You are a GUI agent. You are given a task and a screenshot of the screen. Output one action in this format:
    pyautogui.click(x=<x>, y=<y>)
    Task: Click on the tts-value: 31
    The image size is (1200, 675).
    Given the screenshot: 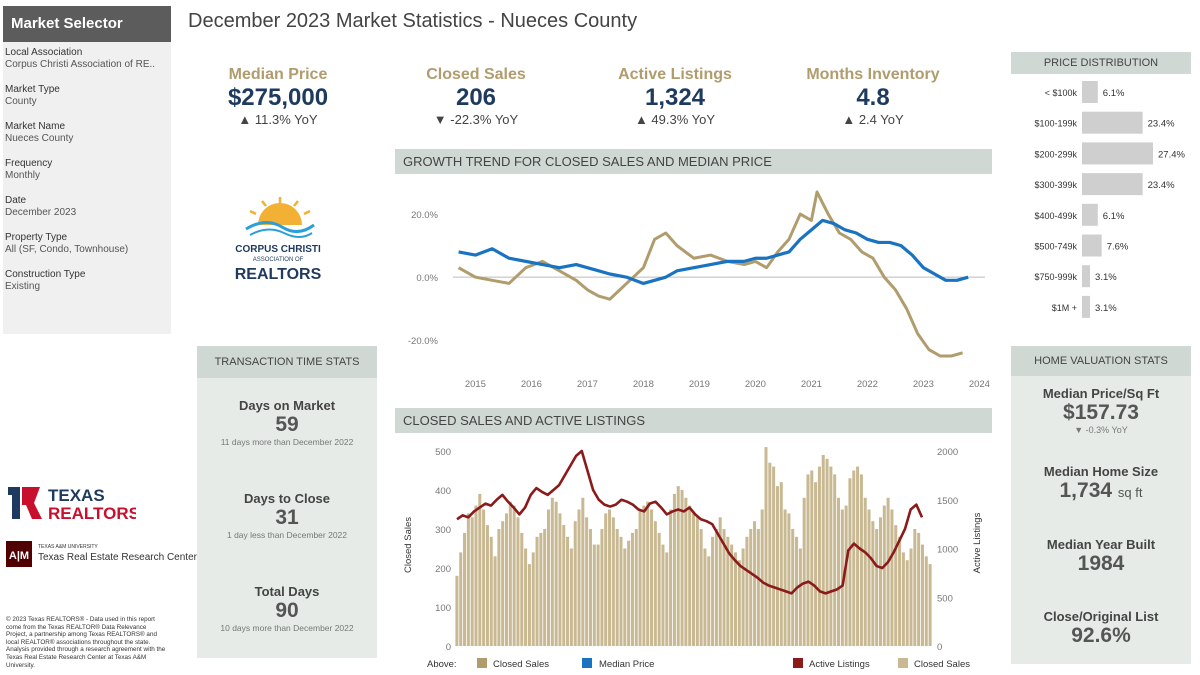 What is the action you would take?
    pyautogui.click(x=287, y=517)
    